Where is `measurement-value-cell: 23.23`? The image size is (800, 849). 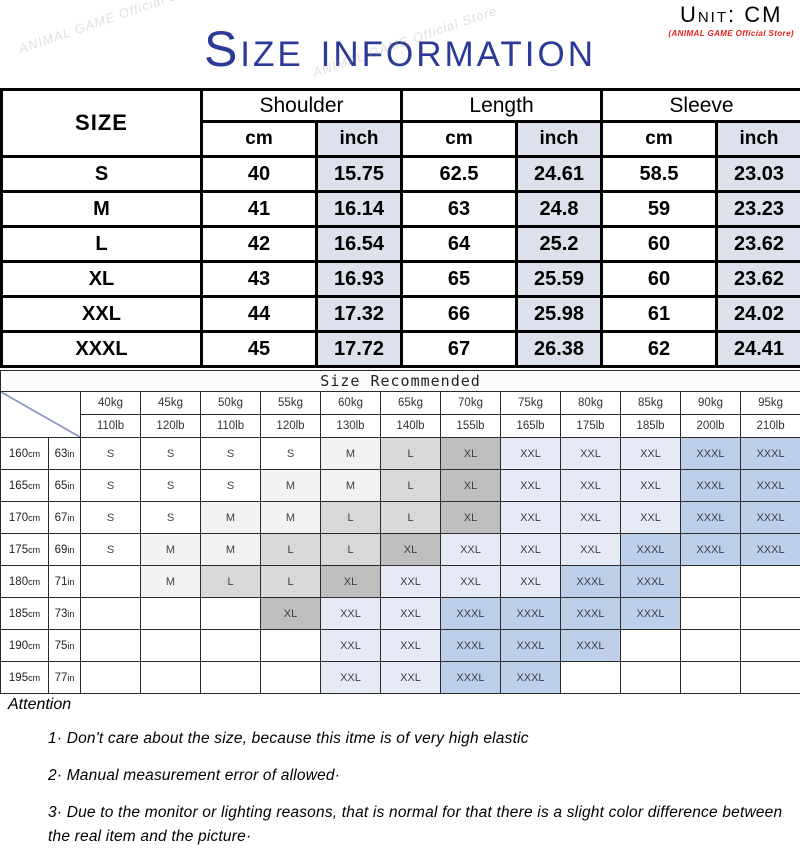
measurement-value-cell: 23.23 is located at coordinates (758, 209).